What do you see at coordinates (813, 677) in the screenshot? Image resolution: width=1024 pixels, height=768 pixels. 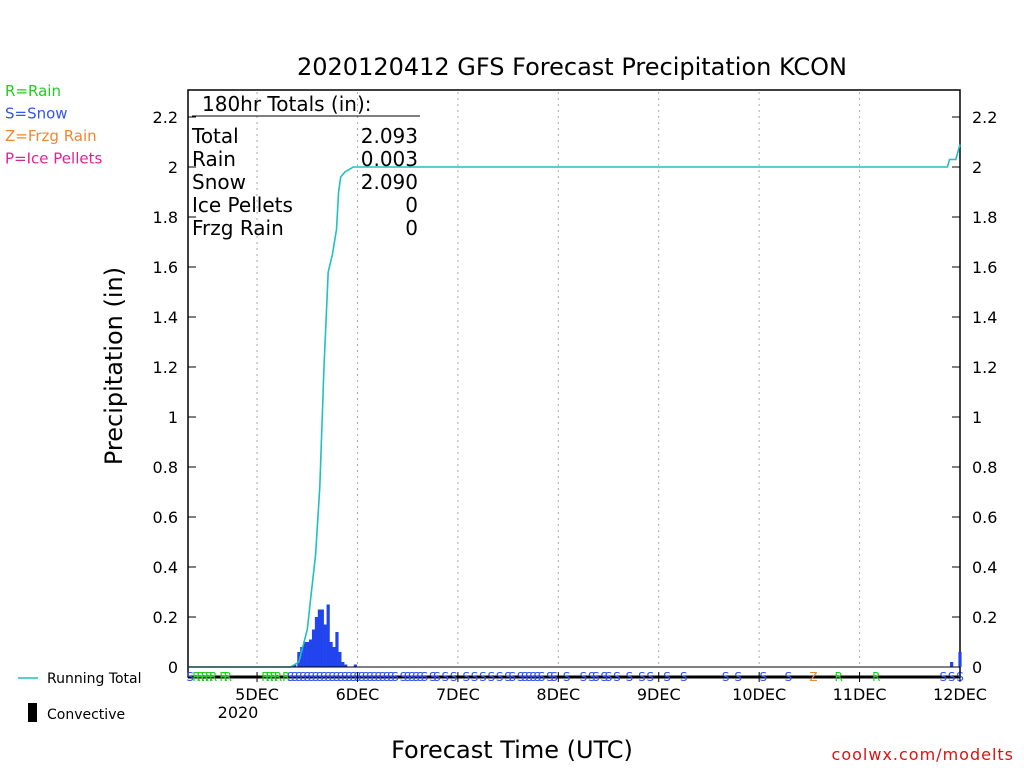 I see `ptype-mark: Z` at bounding box center [813, 677].